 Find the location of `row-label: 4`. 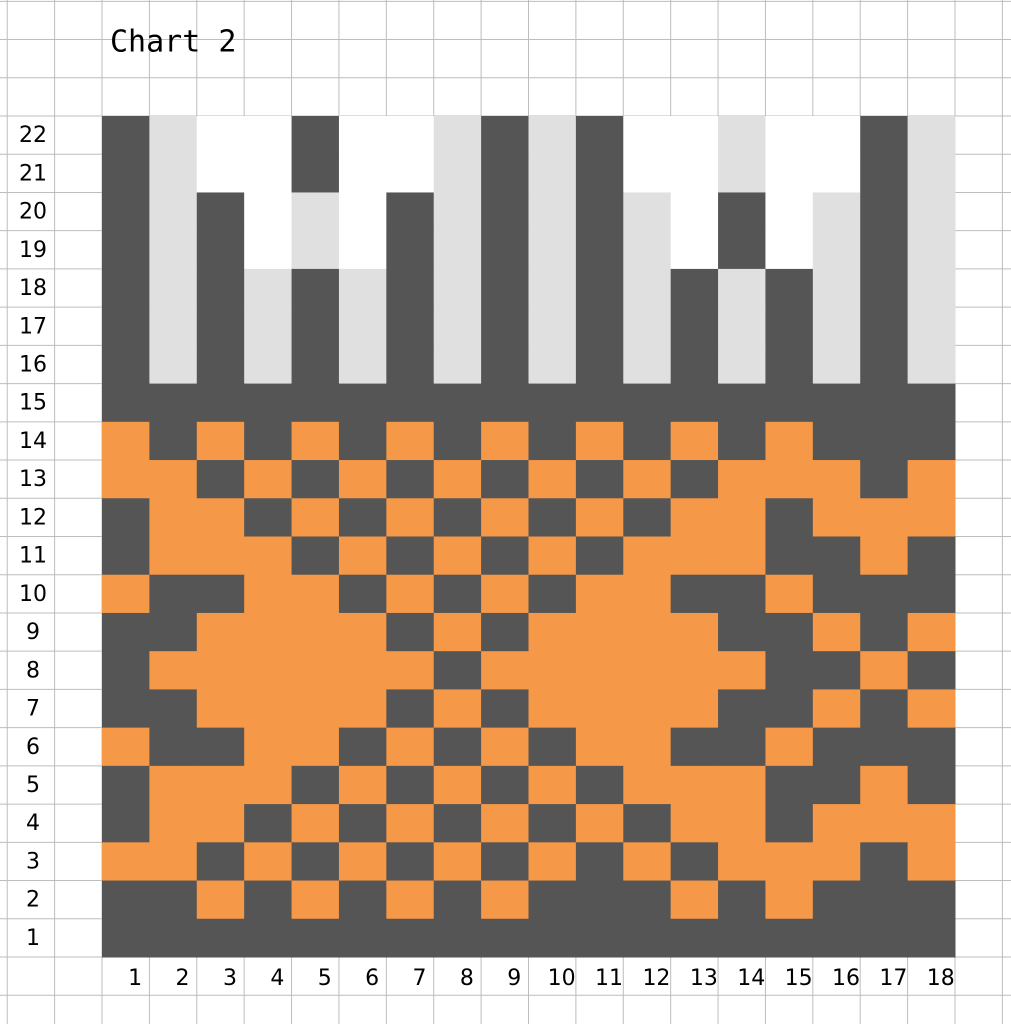

row-label: 4 is located at coordinates (33, 823).